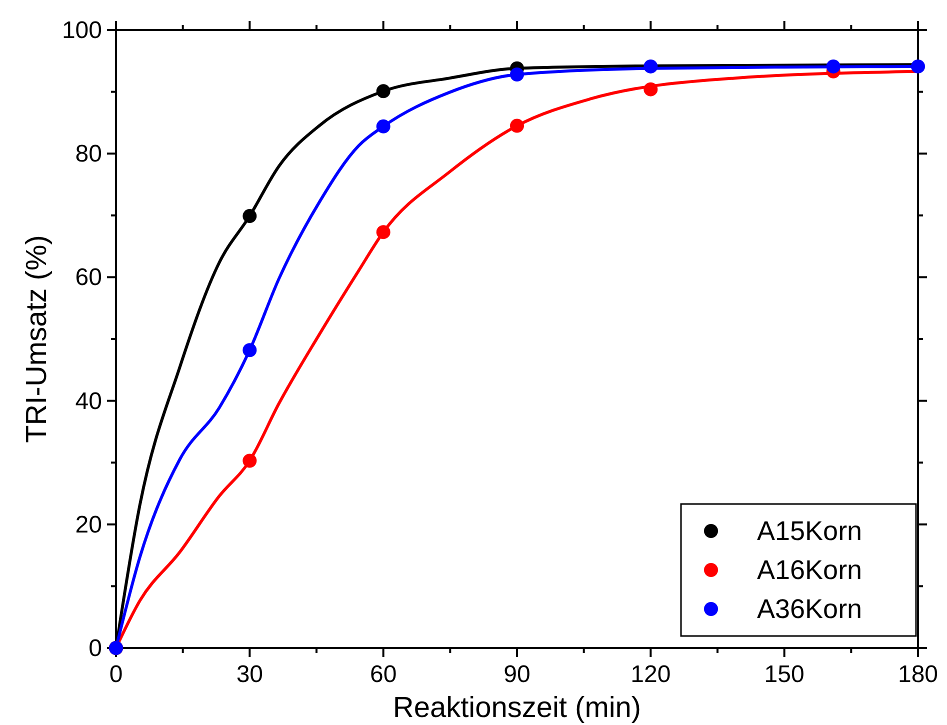 The image size is (947, 725). Describe the element at coordinates (809, 609) in the screenshot. I see `legend-label: A36Korn` at that location.